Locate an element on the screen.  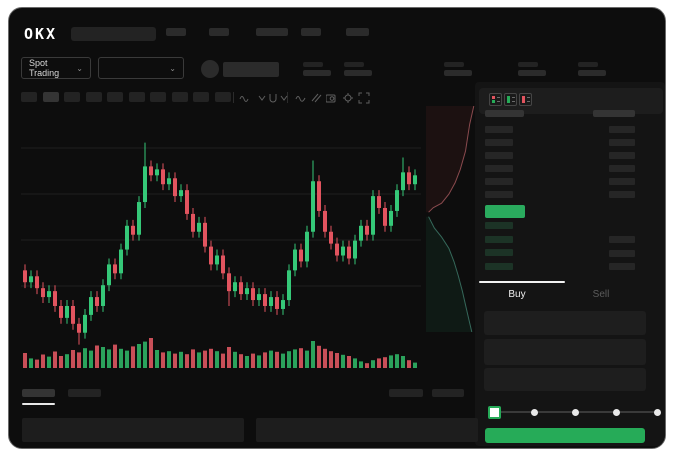
buy-submit-button is located at coordinates (565, 435).